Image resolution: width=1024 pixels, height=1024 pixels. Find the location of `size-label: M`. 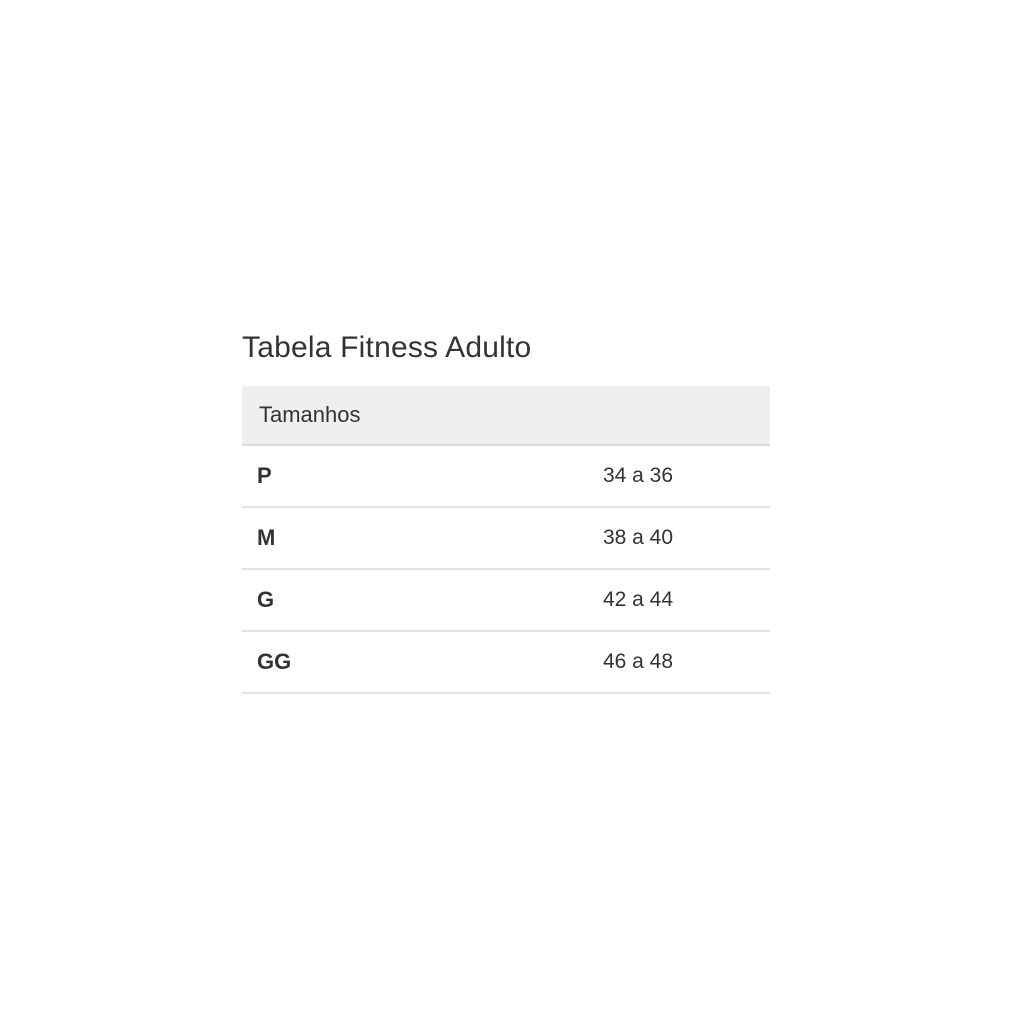

size-label: M is located at coordinates (266, 537).